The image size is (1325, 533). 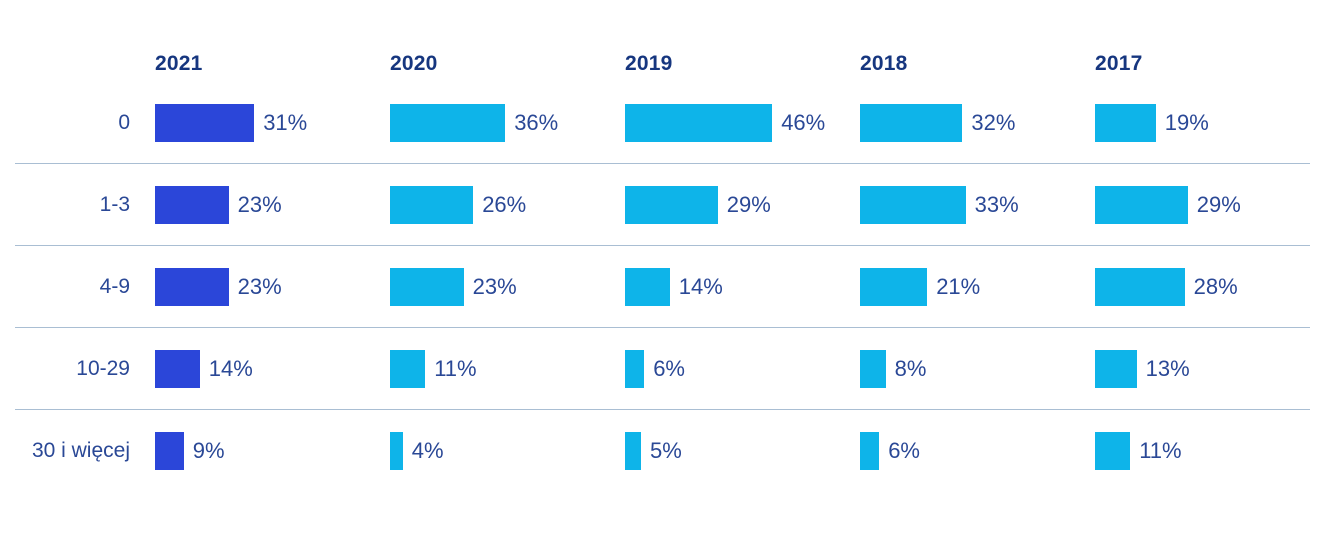 I want to click on bar-cell-2021-0: 31%, so click(x=272, y=122).